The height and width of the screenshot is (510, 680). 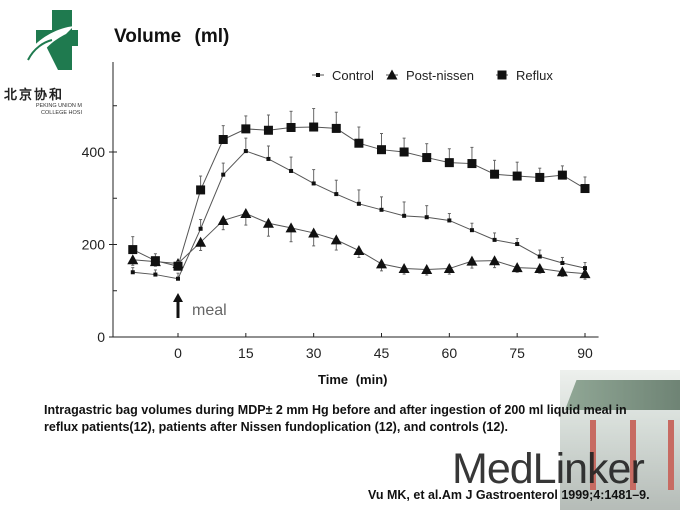 What do you see at coordinates (440, 75) in the screenshot?
I see `legend-label-post-nissen: Post-nissen` at bounding box center [440, 75].